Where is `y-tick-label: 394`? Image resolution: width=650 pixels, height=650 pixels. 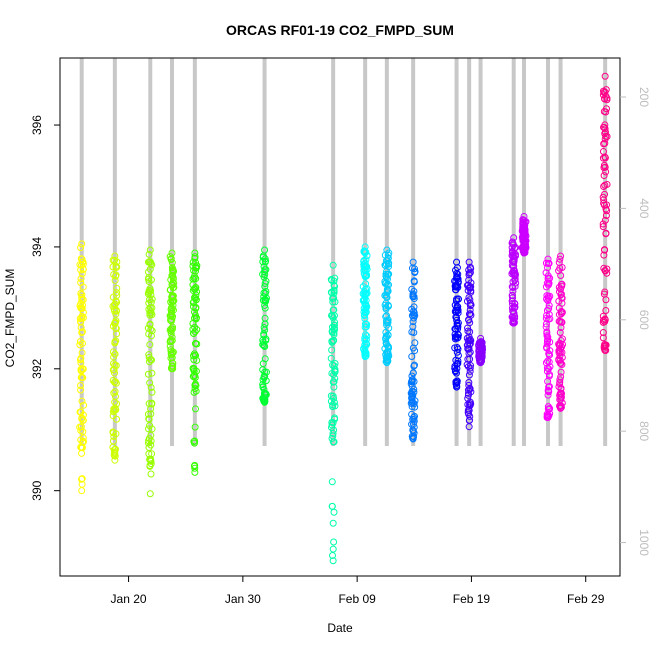 y-tick-label: 394 is located at coordinates (37, 247).